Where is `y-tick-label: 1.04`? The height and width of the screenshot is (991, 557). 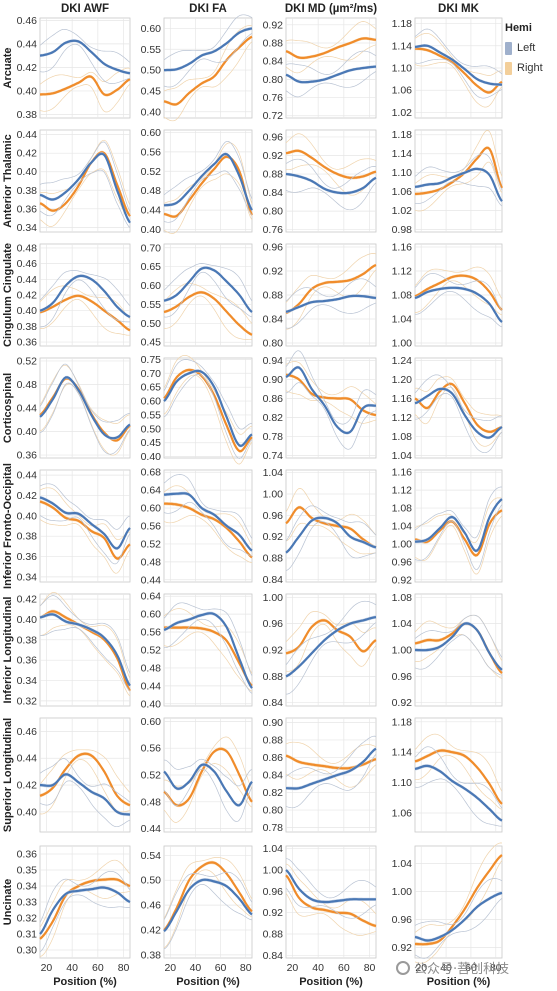
y-tick-label: 1.04 is located at coordinates (402, 456).